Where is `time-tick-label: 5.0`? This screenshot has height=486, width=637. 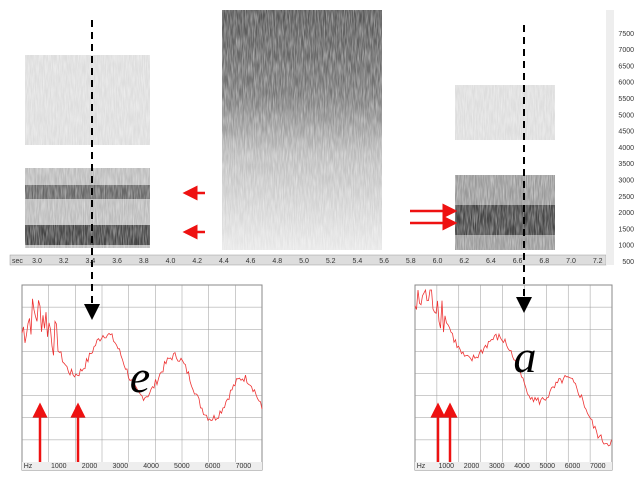
time-tick-label: 5.0 is located at coordinates (304, 261).